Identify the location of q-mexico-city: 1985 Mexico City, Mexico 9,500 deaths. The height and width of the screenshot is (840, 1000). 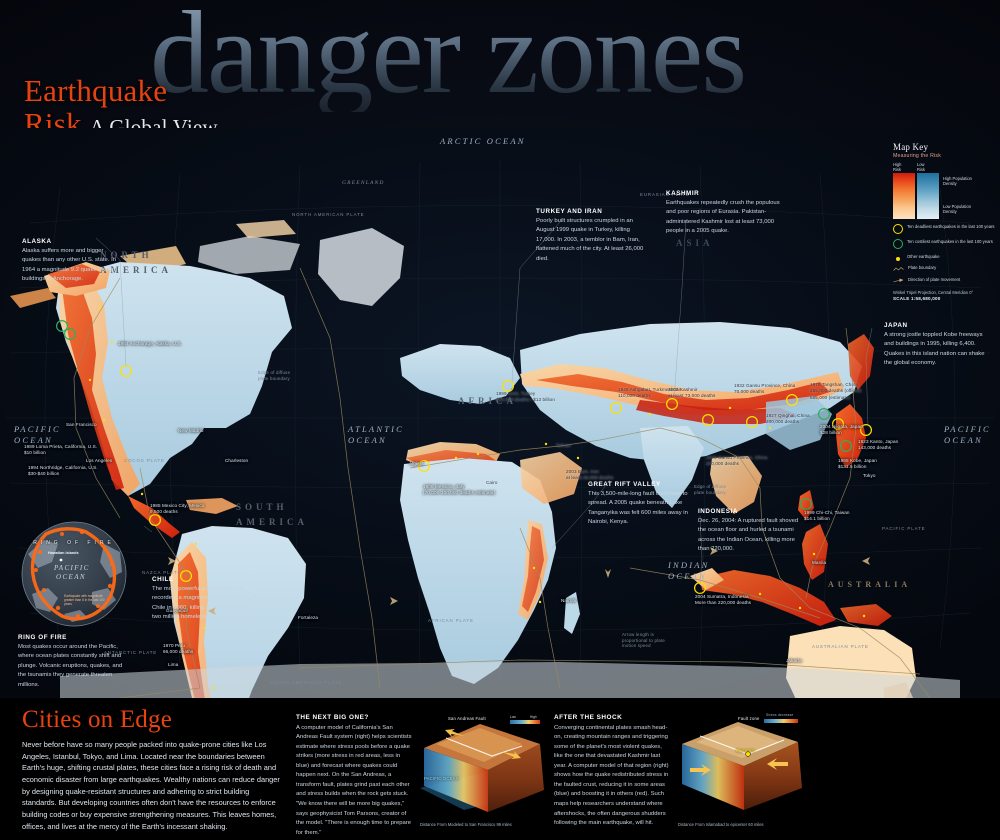
(177, 509).